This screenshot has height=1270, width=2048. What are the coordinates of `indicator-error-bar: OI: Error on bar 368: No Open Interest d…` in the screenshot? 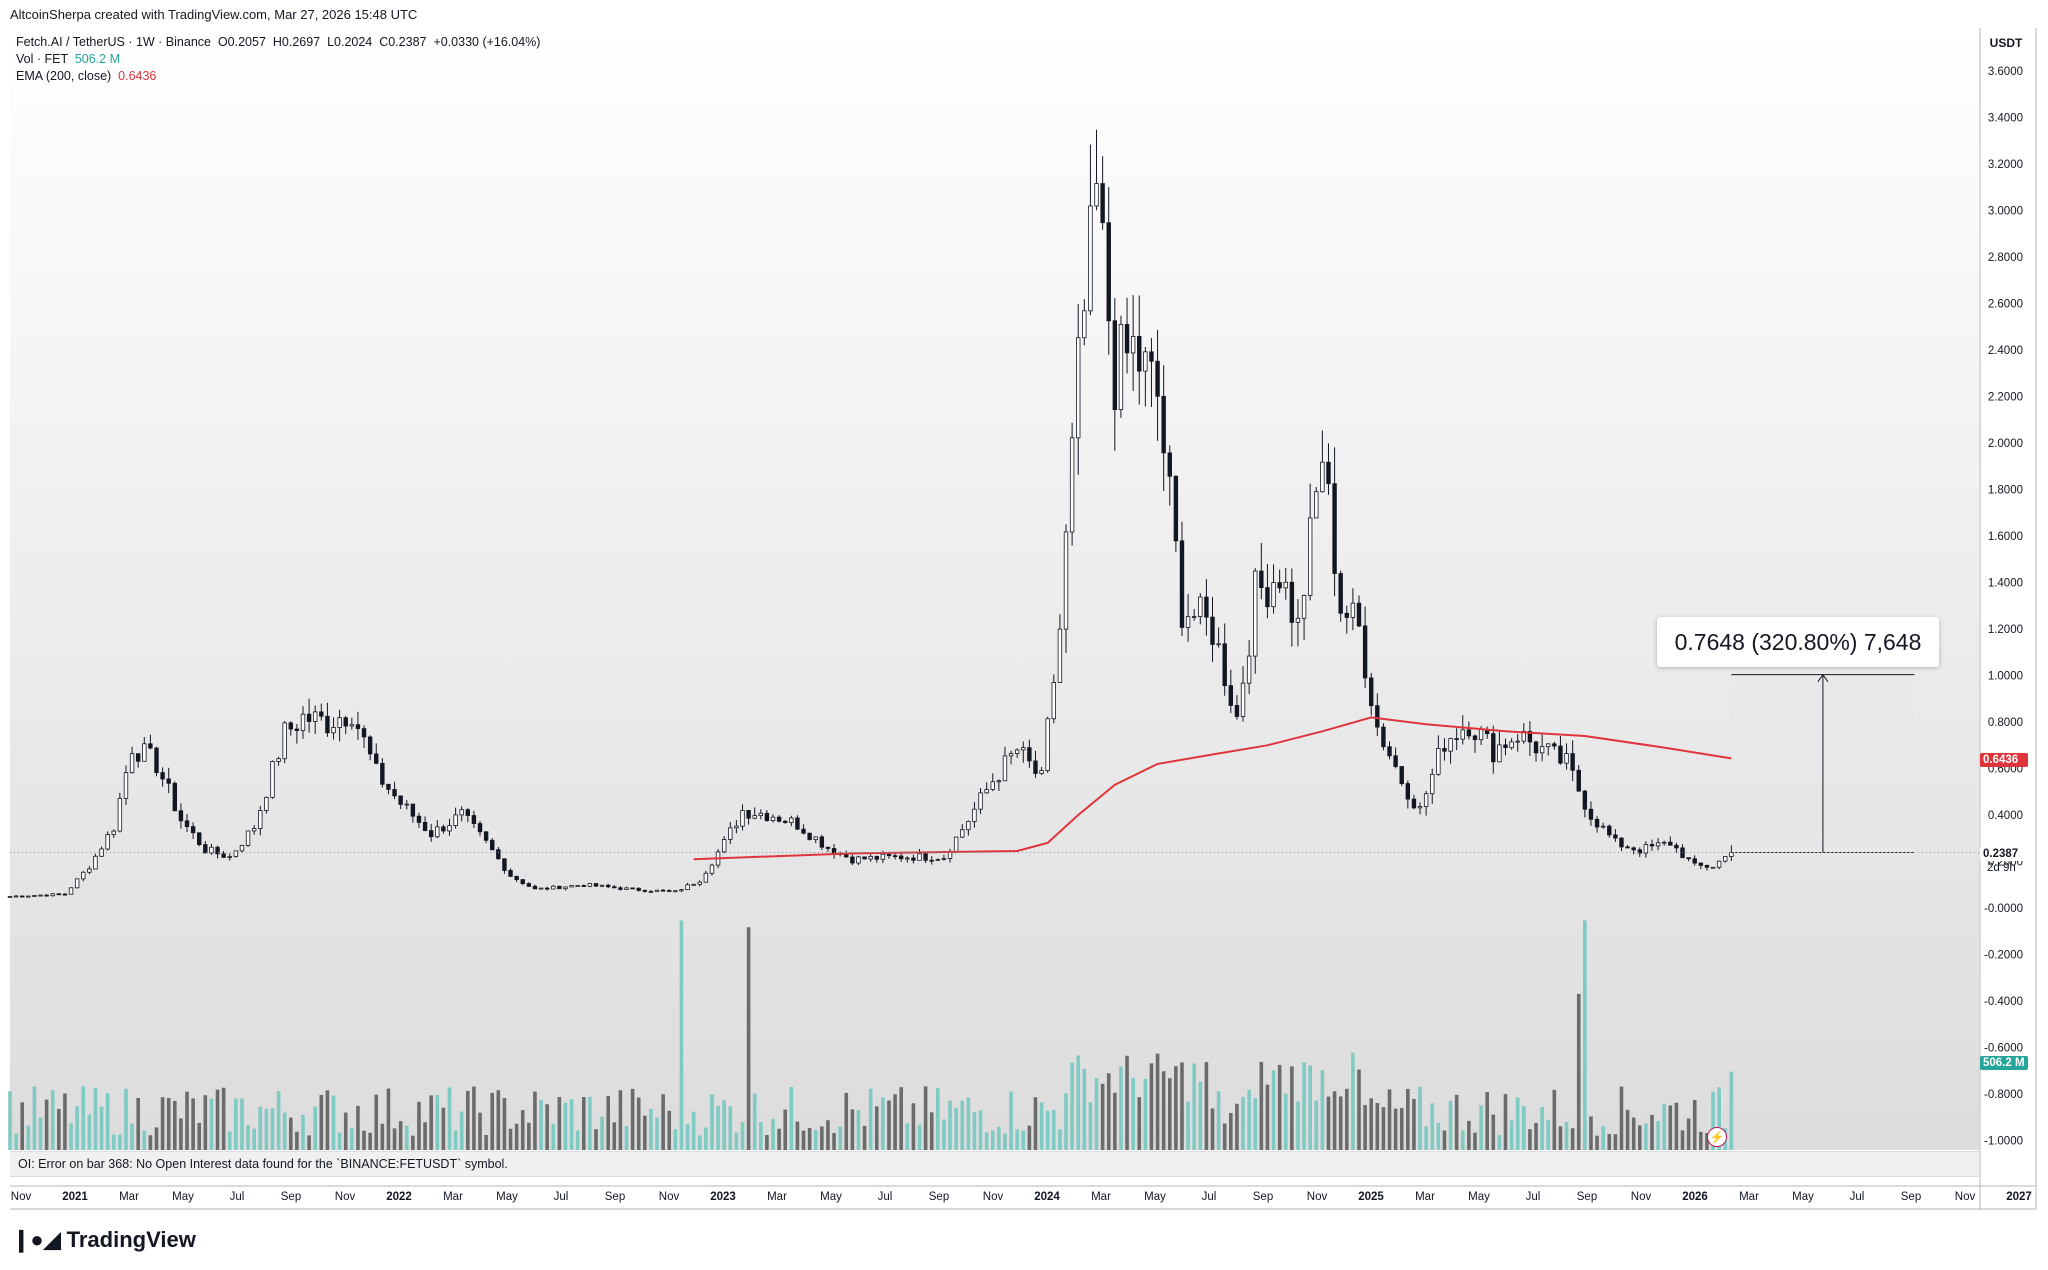 It's located at (994, 1164).